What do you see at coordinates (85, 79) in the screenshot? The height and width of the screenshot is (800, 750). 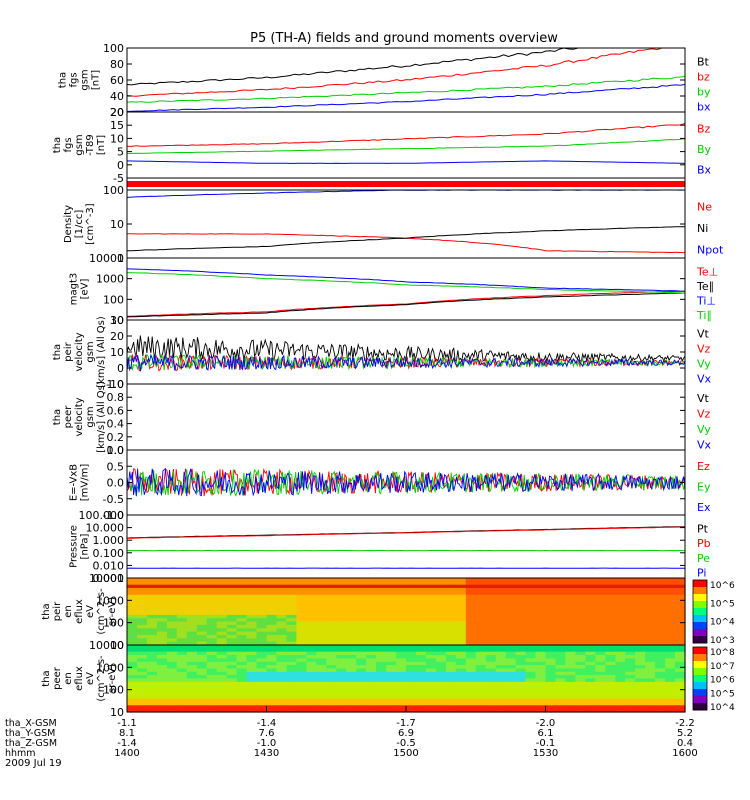 I see `y-axis-label: gsm` at bounding box center [85, 79].